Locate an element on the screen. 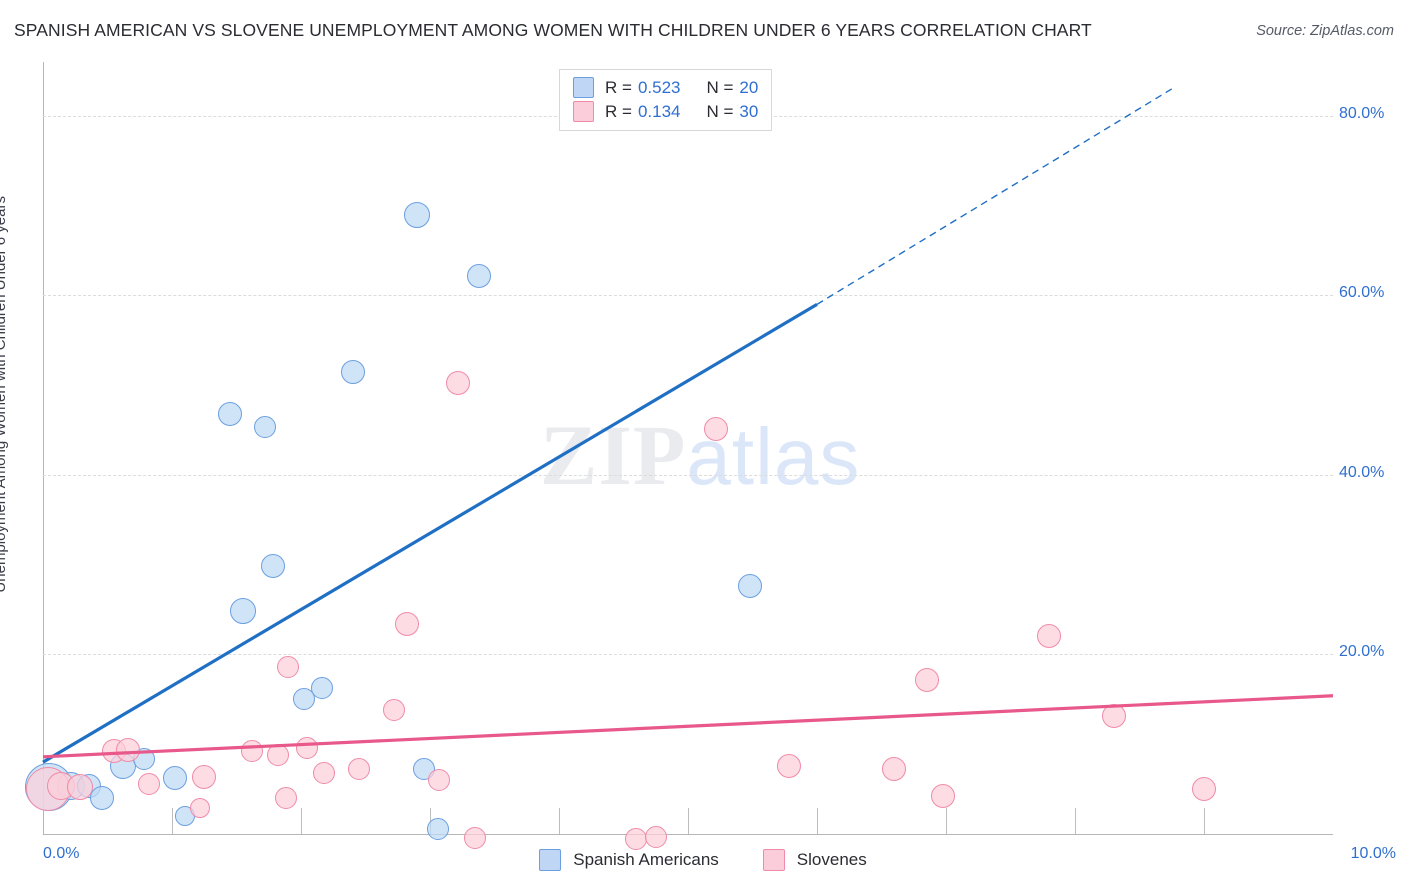 The image size is (1406, 892). r-label-blue: R = is located at coordinates (618, 87).